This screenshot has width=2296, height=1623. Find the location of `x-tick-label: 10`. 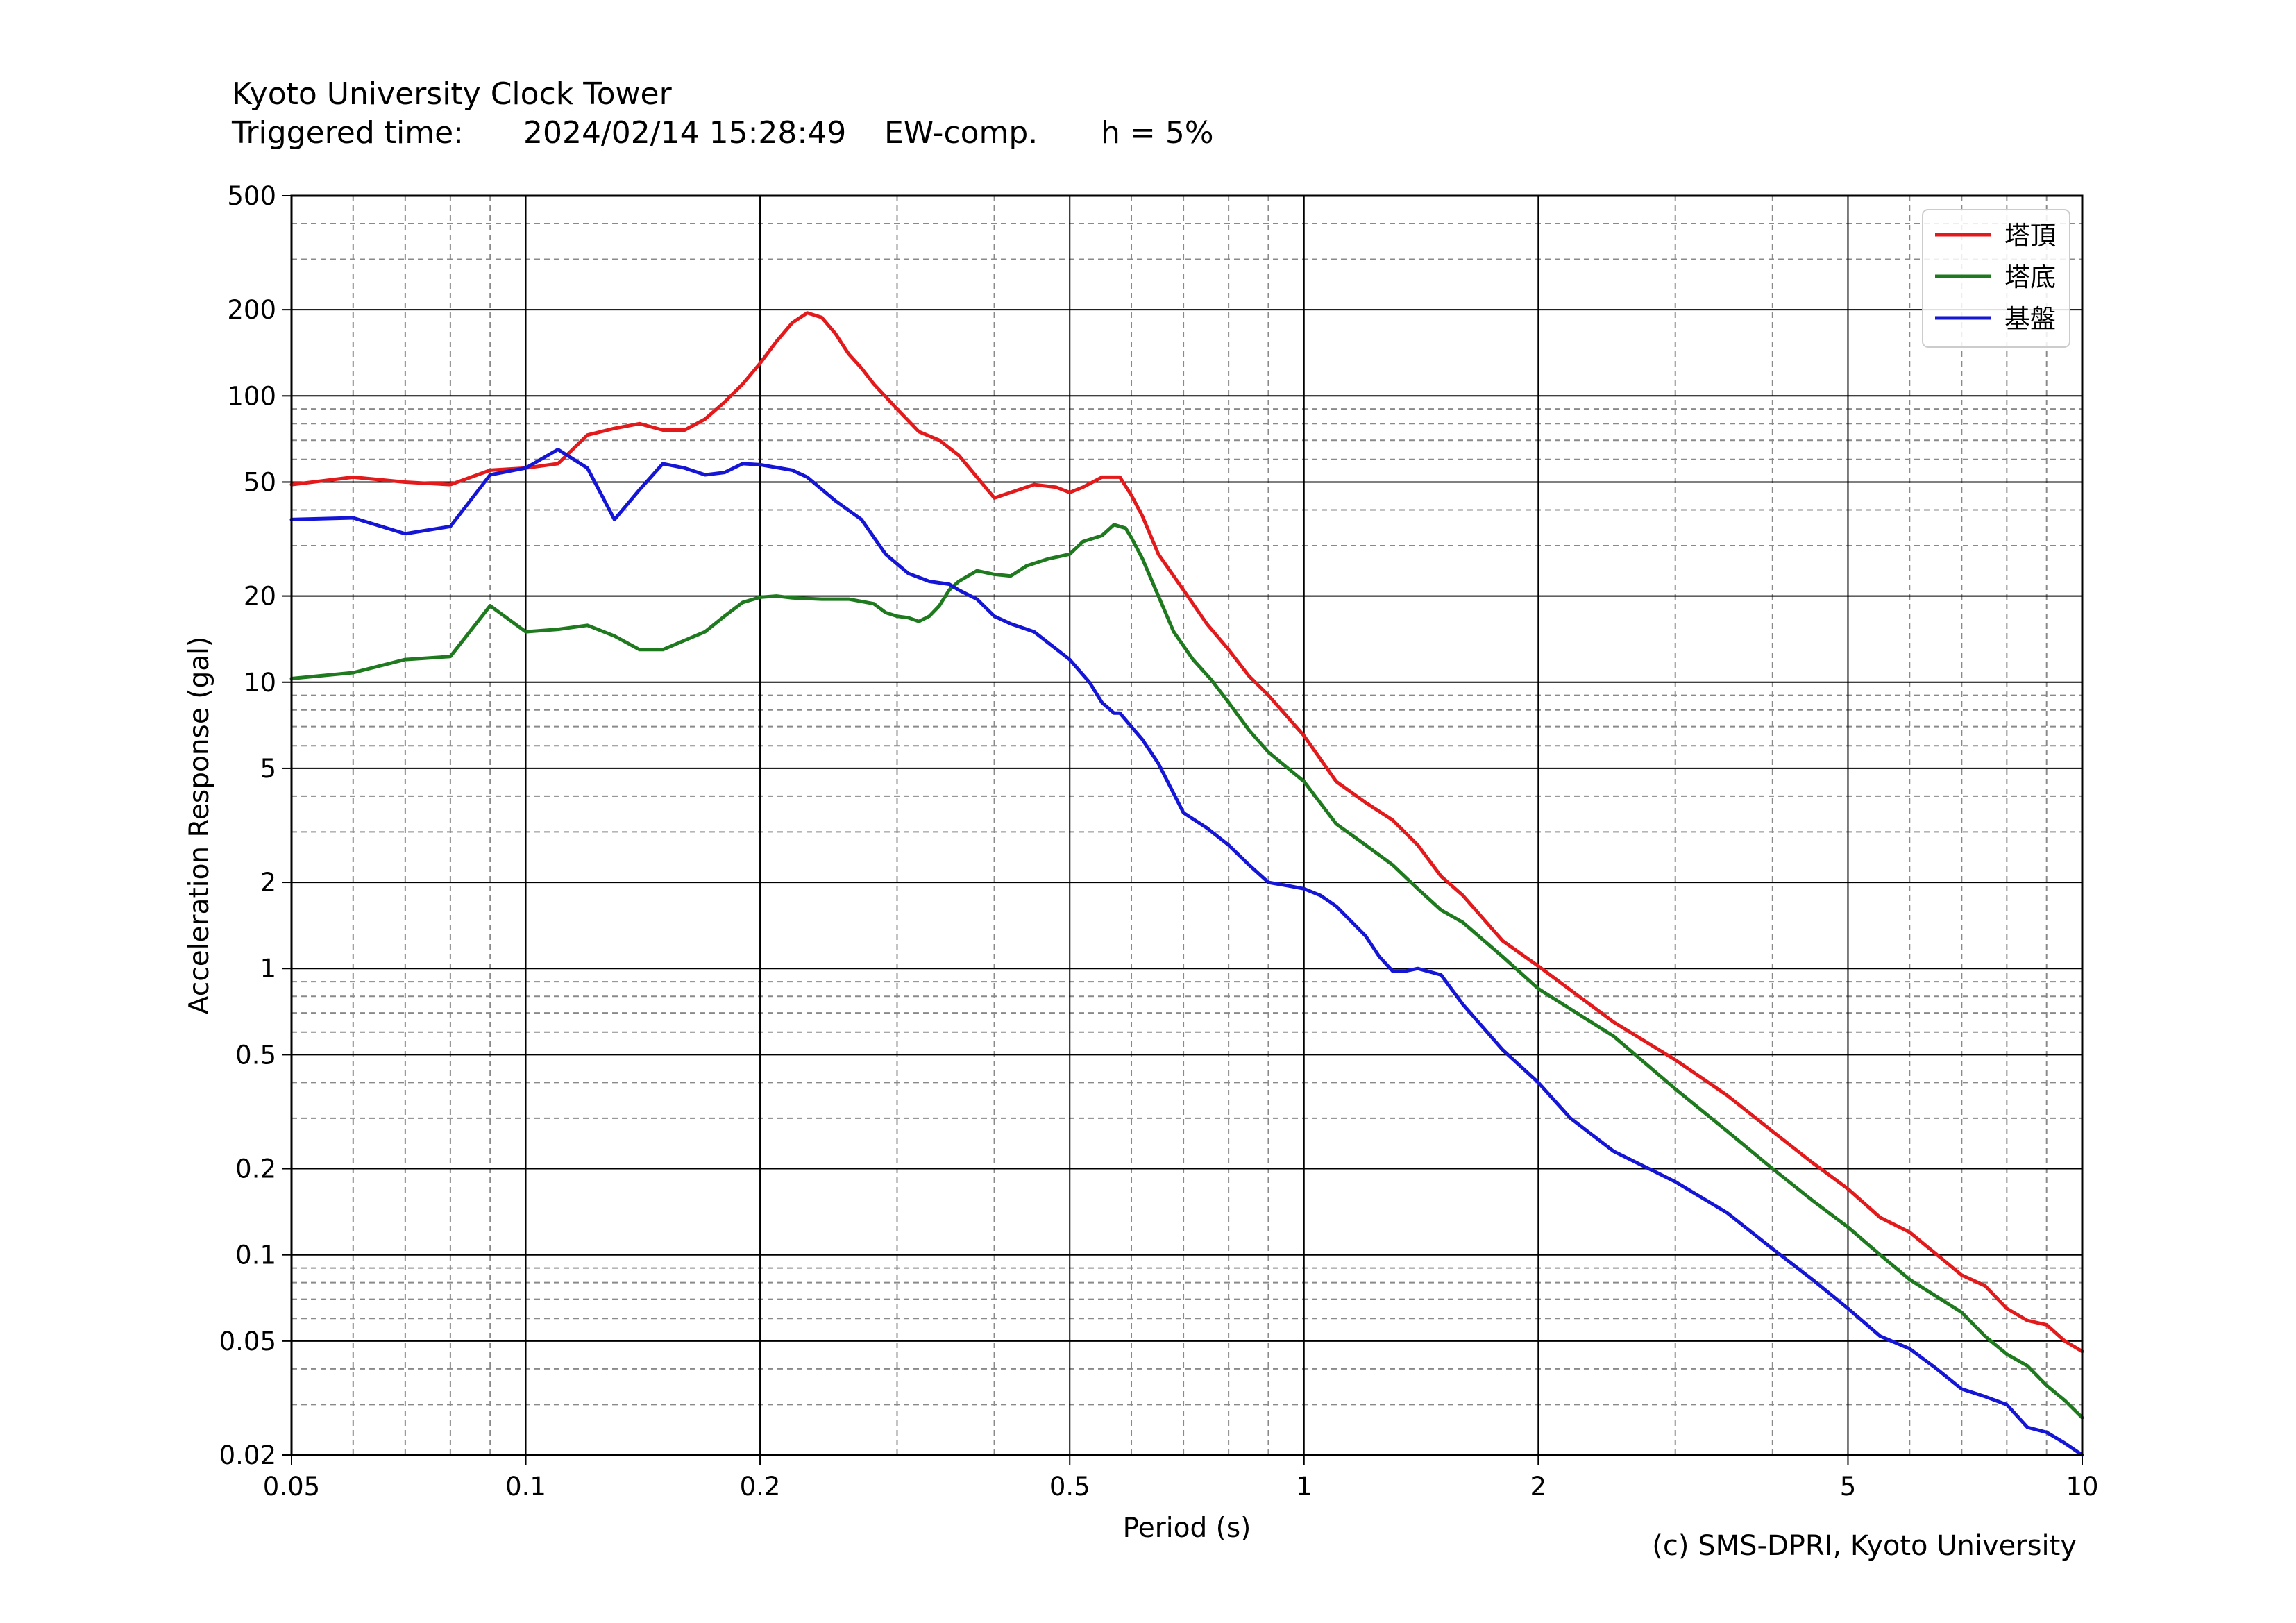

x-tick-label: 10 is located at coordinates (2082, 1487).